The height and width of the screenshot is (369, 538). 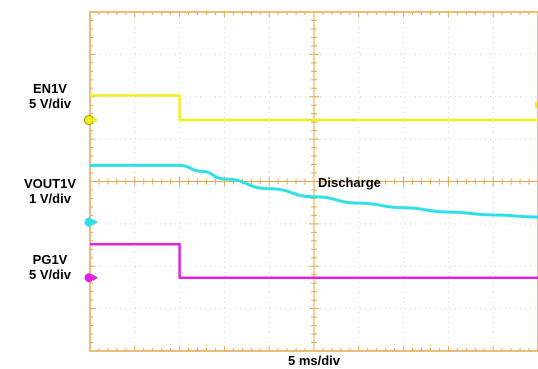 I want to click on pg-trace, so click(x=314, y=260).